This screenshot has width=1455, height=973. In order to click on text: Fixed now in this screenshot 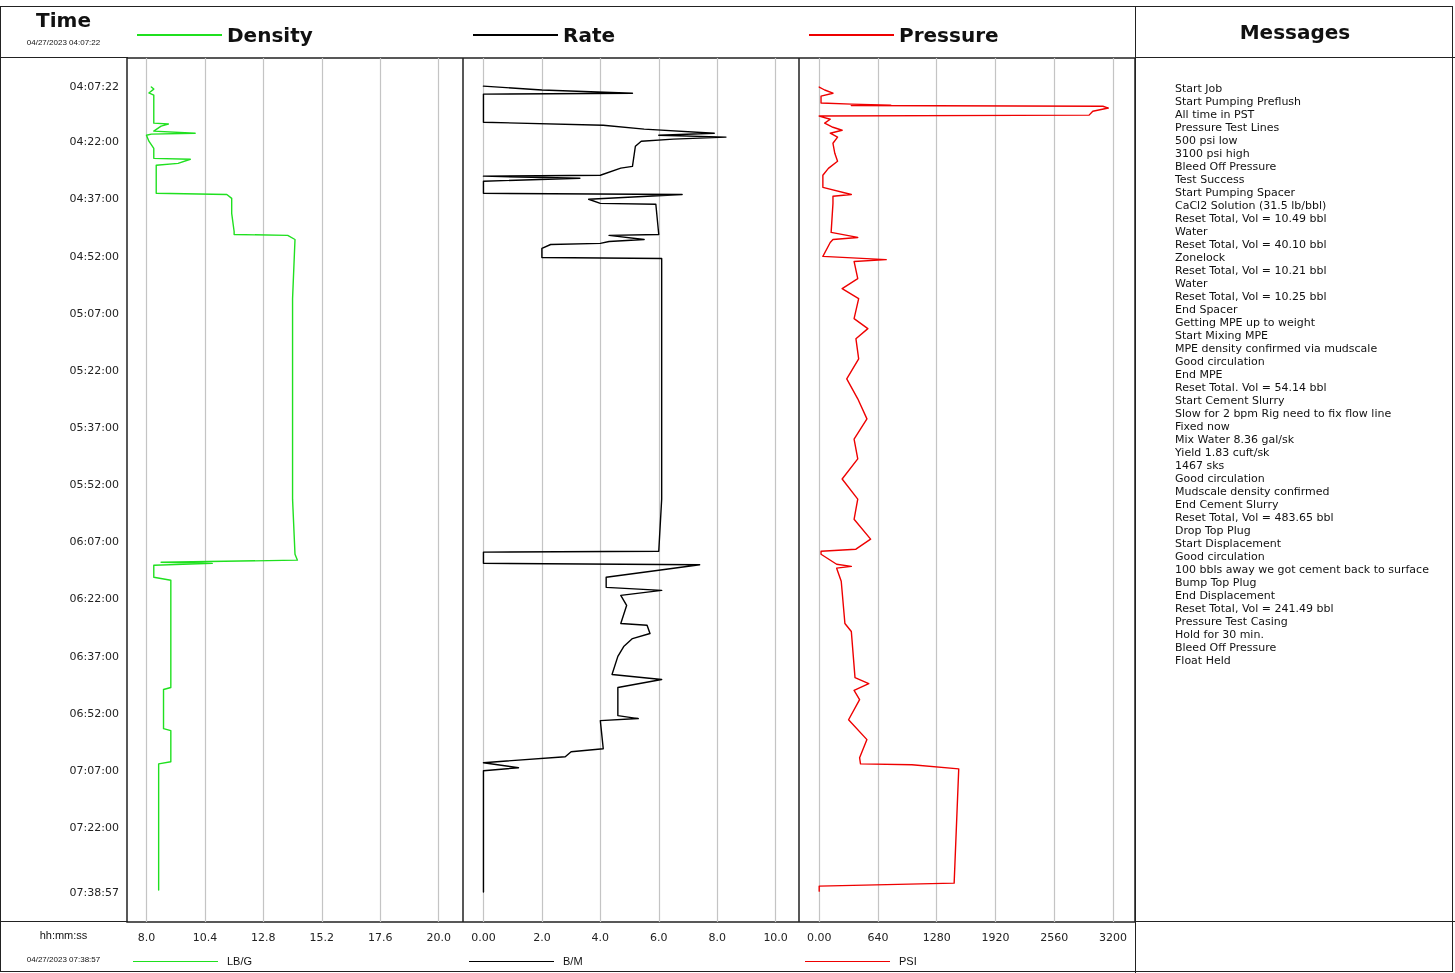, I will do `click(1202, 426)`.